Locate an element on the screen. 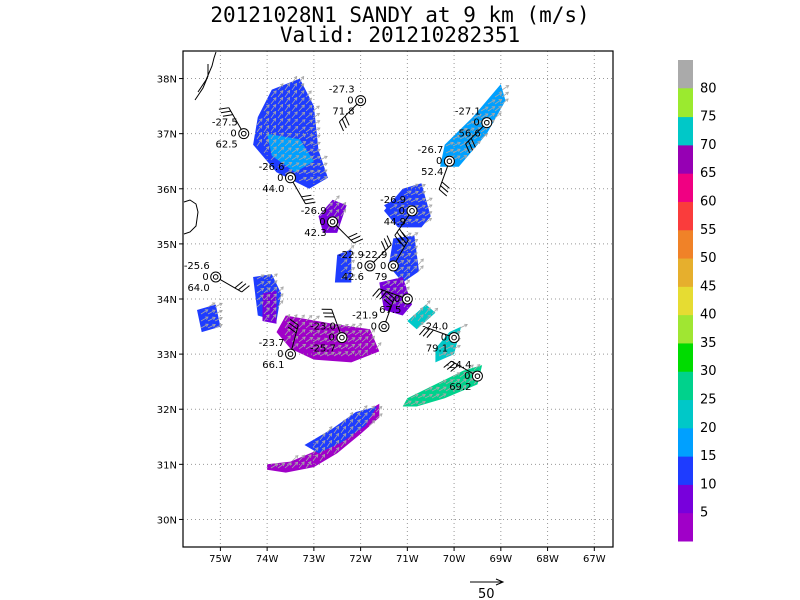  colorbar-label: 50 is located at coordinates (708, 258).